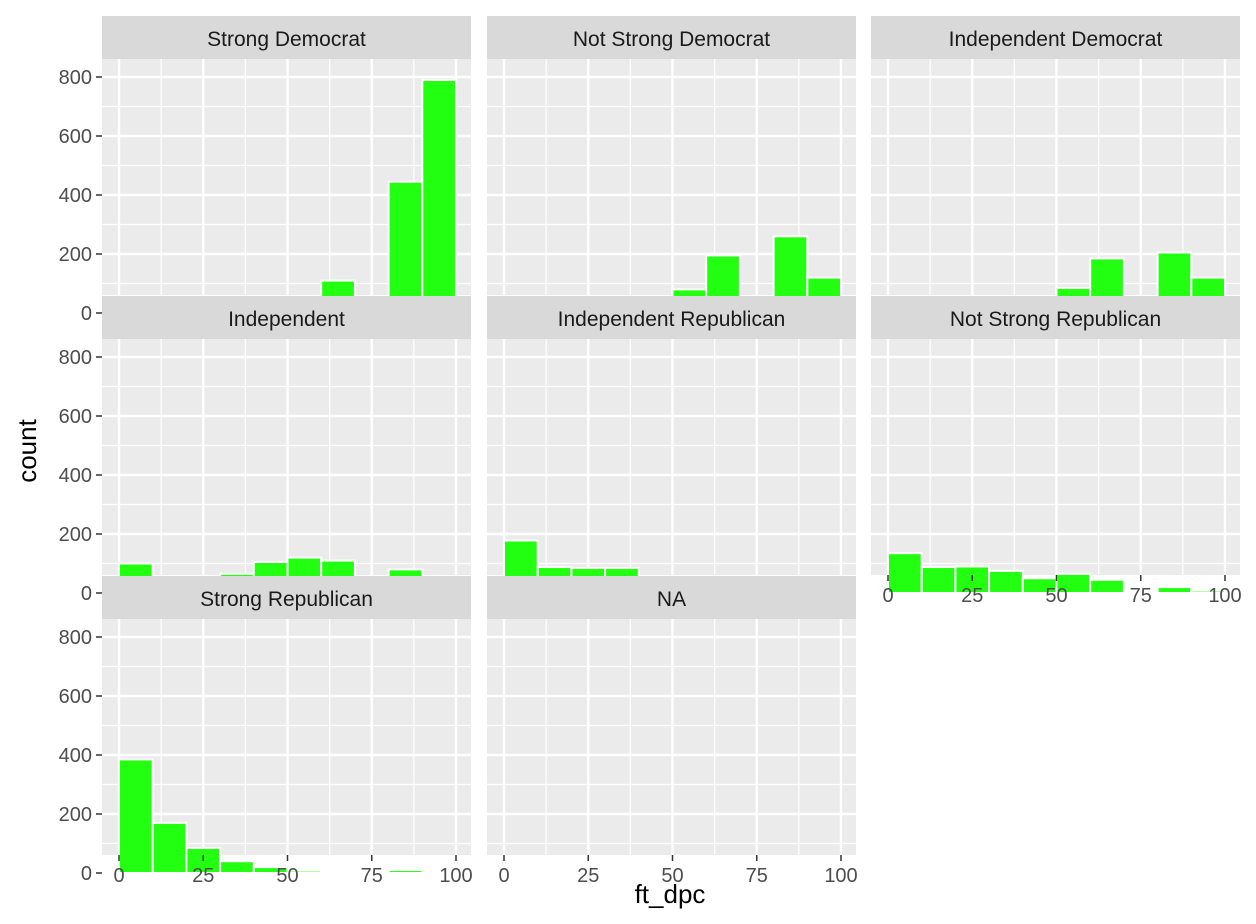 This screenshot has height=924, width=1256. Describe the element at coordinates (671, 165) in the screenshot. I see `facet-not-strong-democrat: Not Strong Democrat` at that location.